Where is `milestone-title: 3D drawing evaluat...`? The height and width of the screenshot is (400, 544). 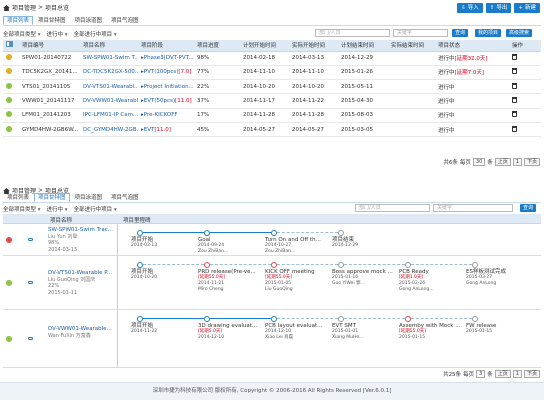 milestone-title: 3D drawing evaluat... is located at coordinates (228, 326).